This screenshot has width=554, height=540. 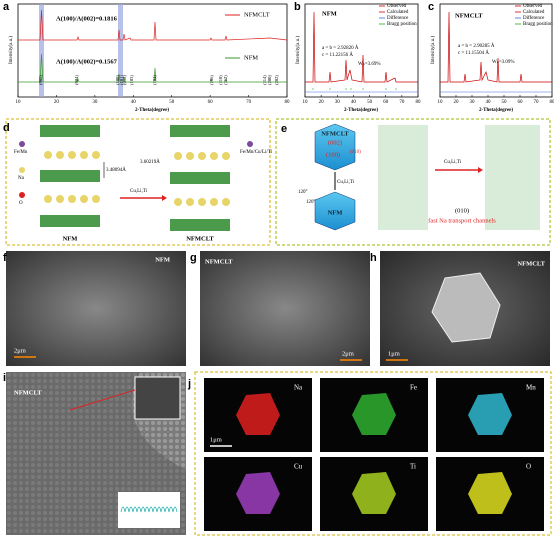 What do you see at coordinates (6, 128) in the screenshot?
I see `panel-label: d` at bounding box center [6, 128].